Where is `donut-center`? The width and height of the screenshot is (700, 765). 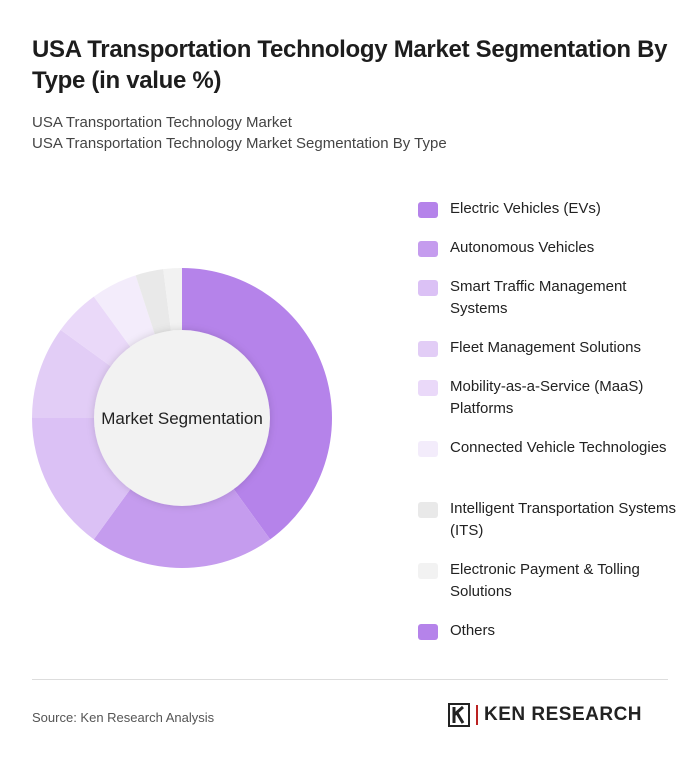 donut-center is located at coordinates (182, 418).